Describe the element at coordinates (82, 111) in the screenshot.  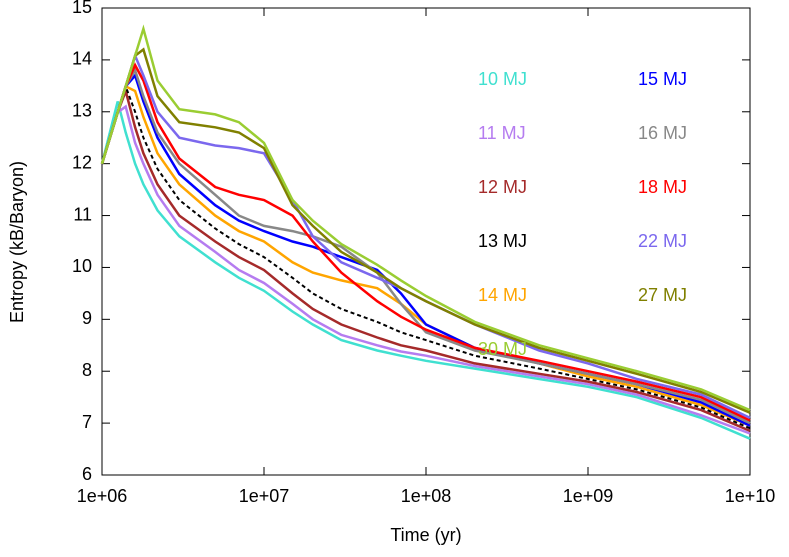
I see `y-tick-label: 13` at that location.